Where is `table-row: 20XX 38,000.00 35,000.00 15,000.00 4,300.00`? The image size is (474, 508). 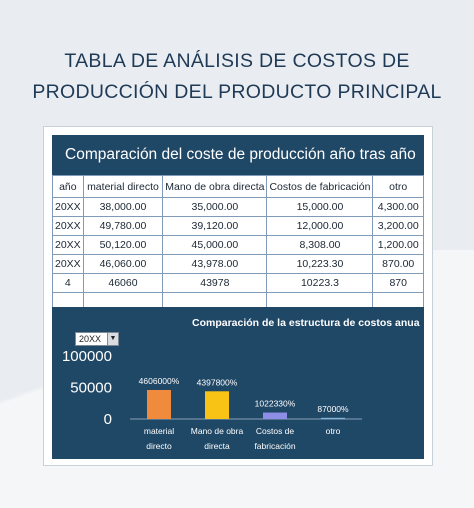
table-row: 20XX 38,000.00 35,000.00 15,000.00 4,300.00 is located at coordinates (238, 207).